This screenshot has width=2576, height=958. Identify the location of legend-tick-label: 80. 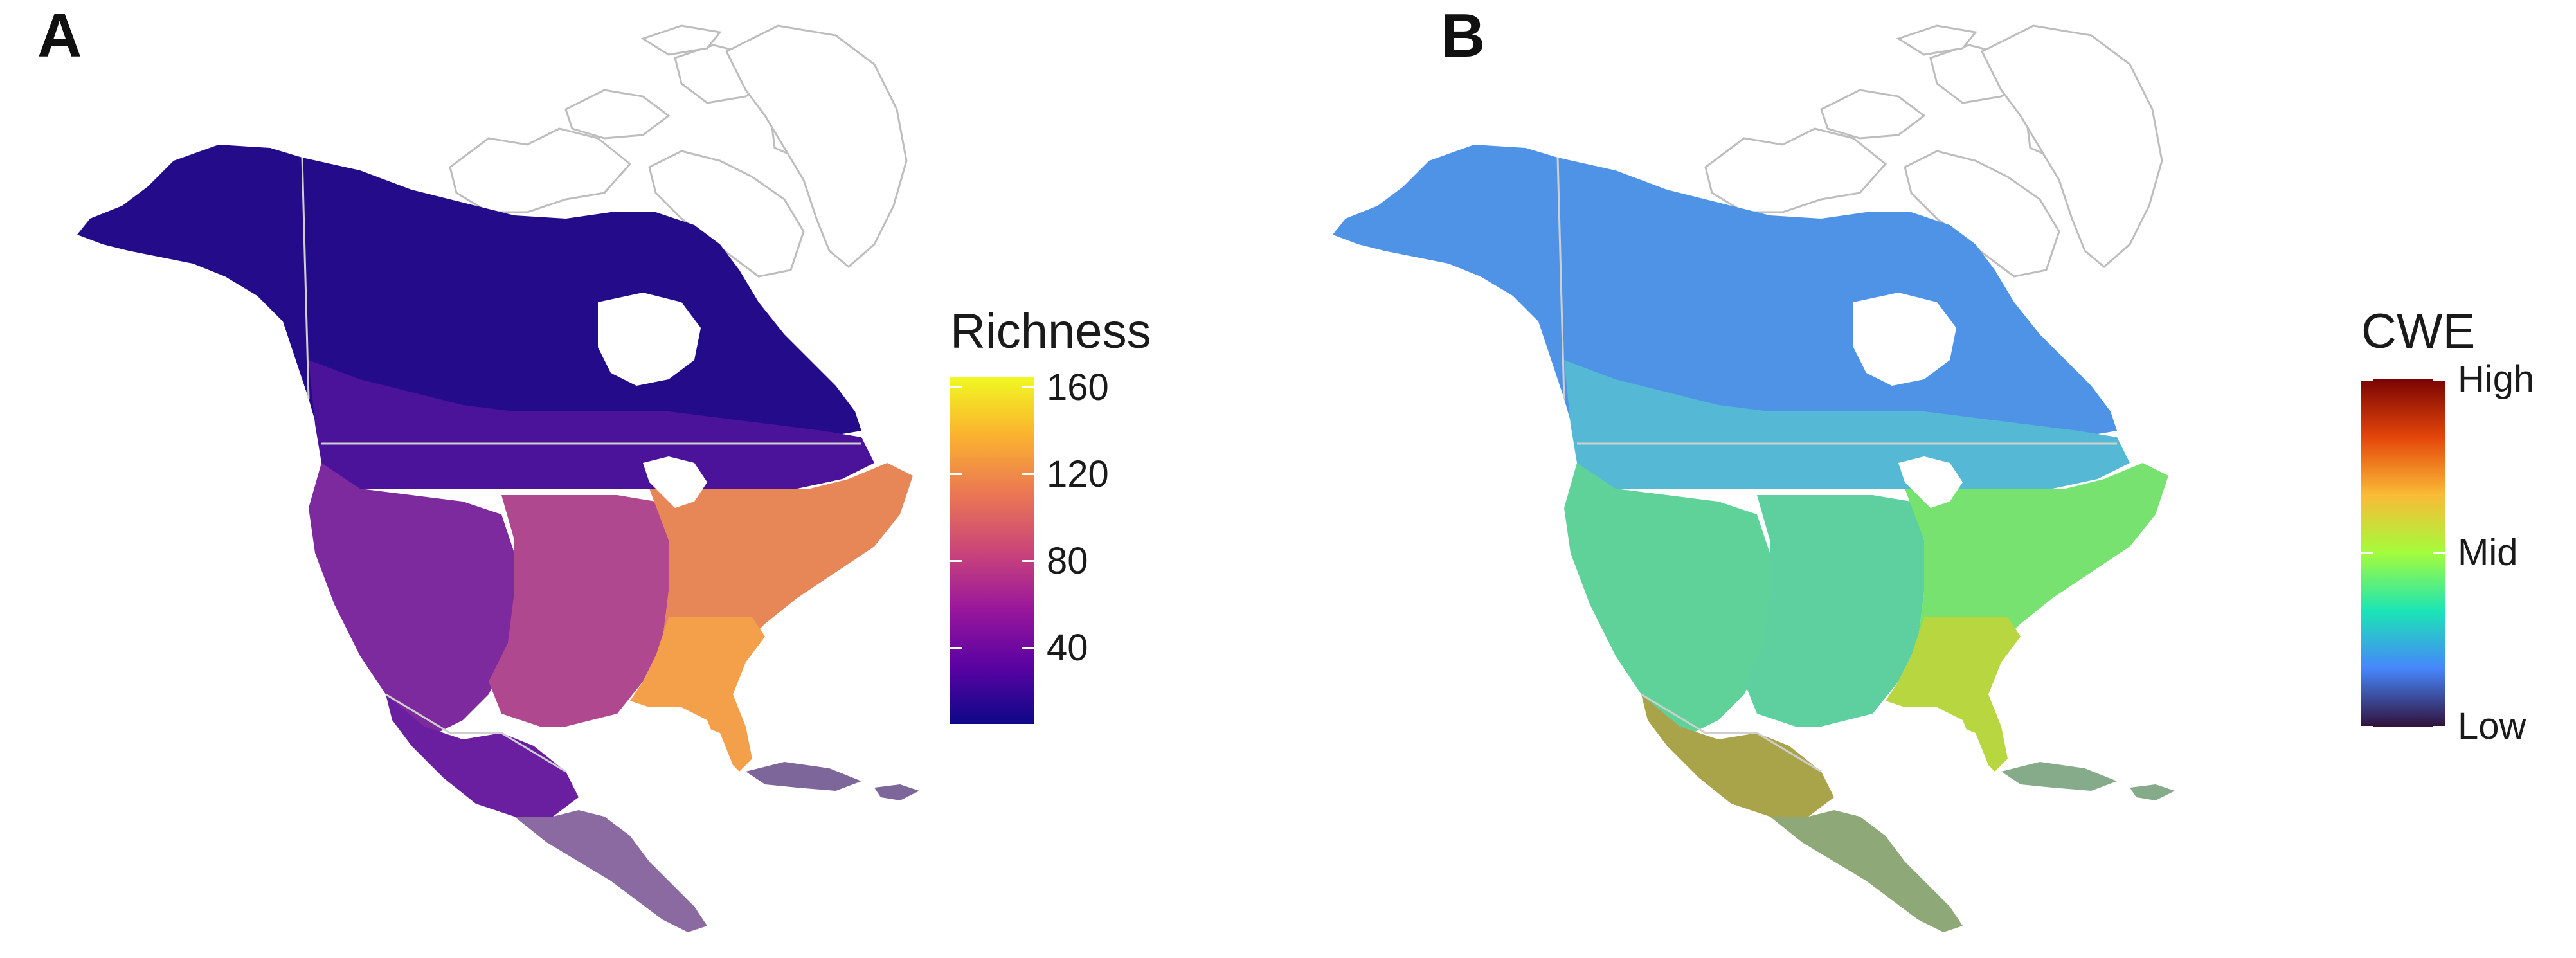
(1067, 560).